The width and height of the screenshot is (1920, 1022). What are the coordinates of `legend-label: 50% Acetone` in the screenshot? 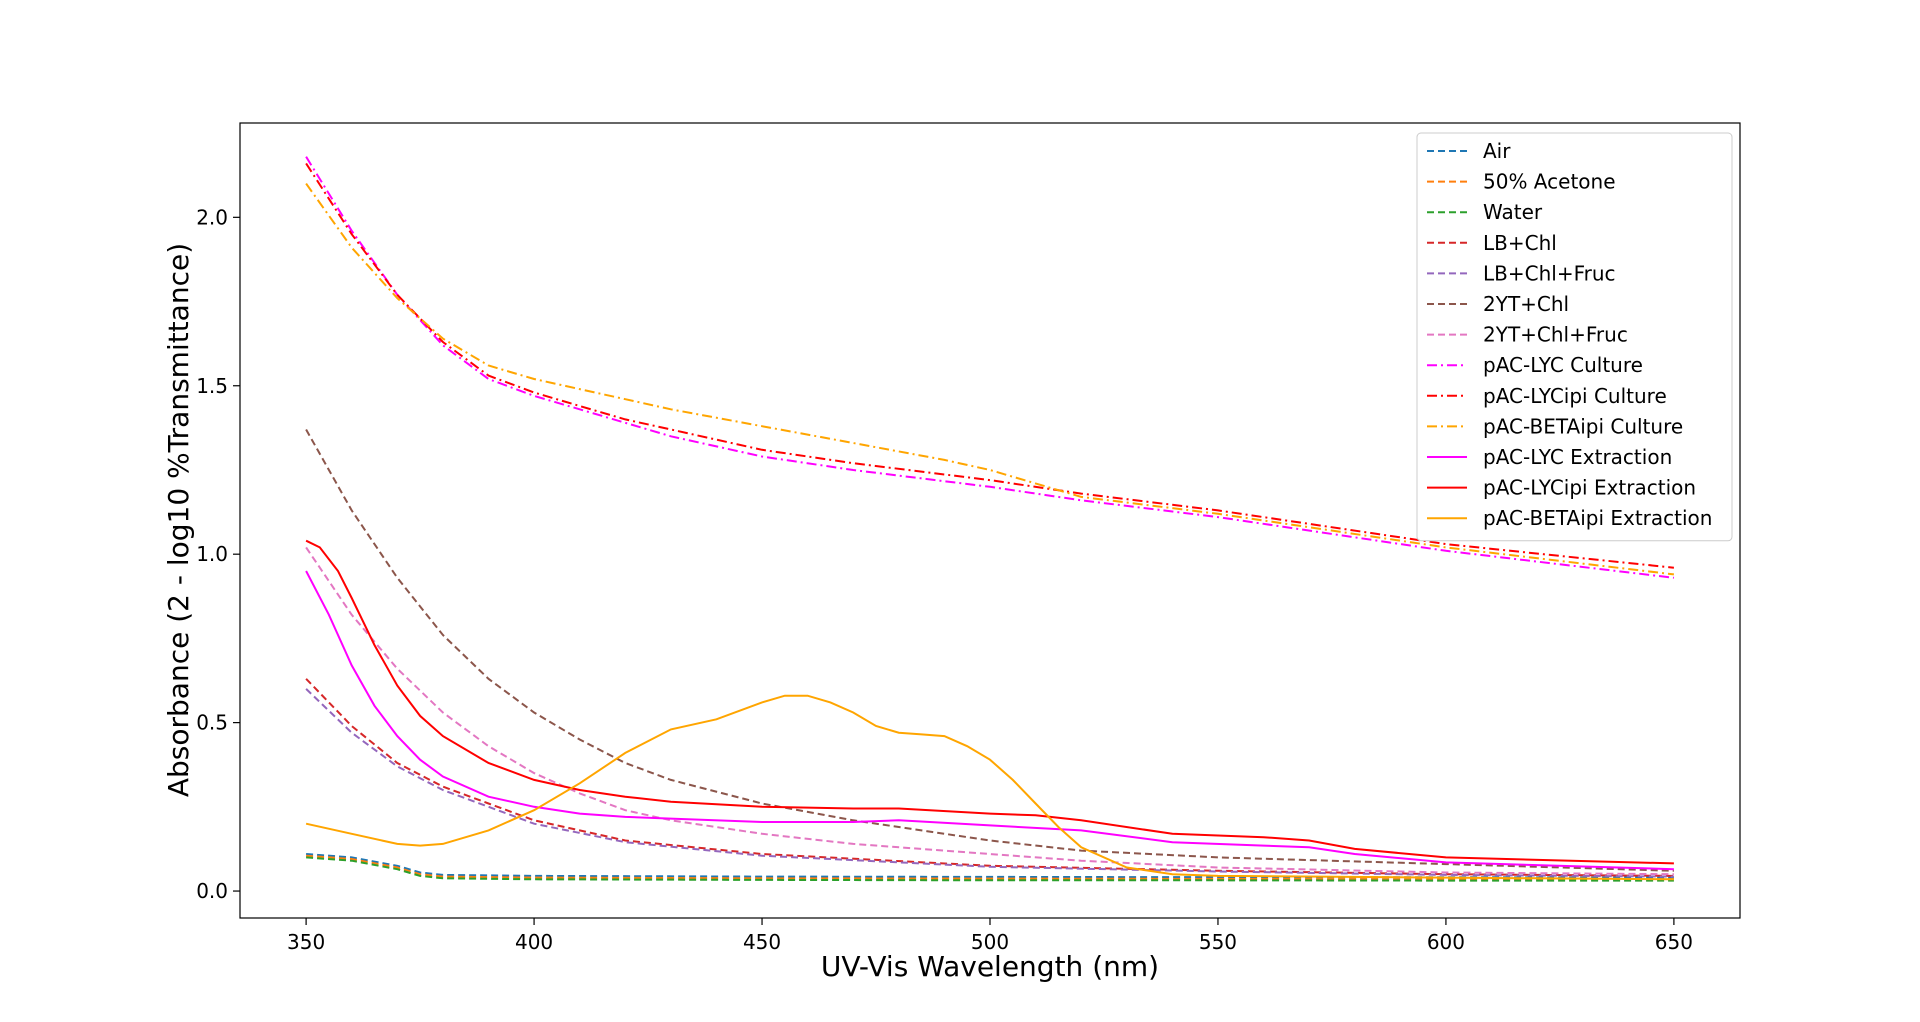 It's located at (1549, 182).